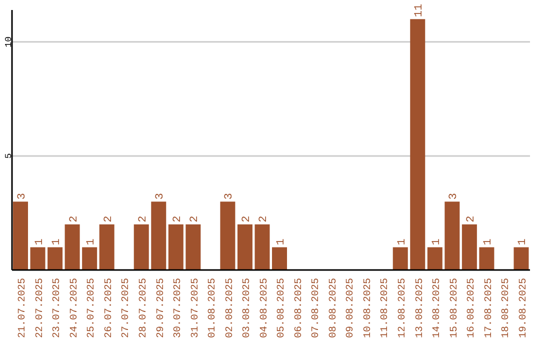  Describe the element at coordinates (316, 308) in the screenshot. I see `x-tick-label: 07.08.2025` at that location.